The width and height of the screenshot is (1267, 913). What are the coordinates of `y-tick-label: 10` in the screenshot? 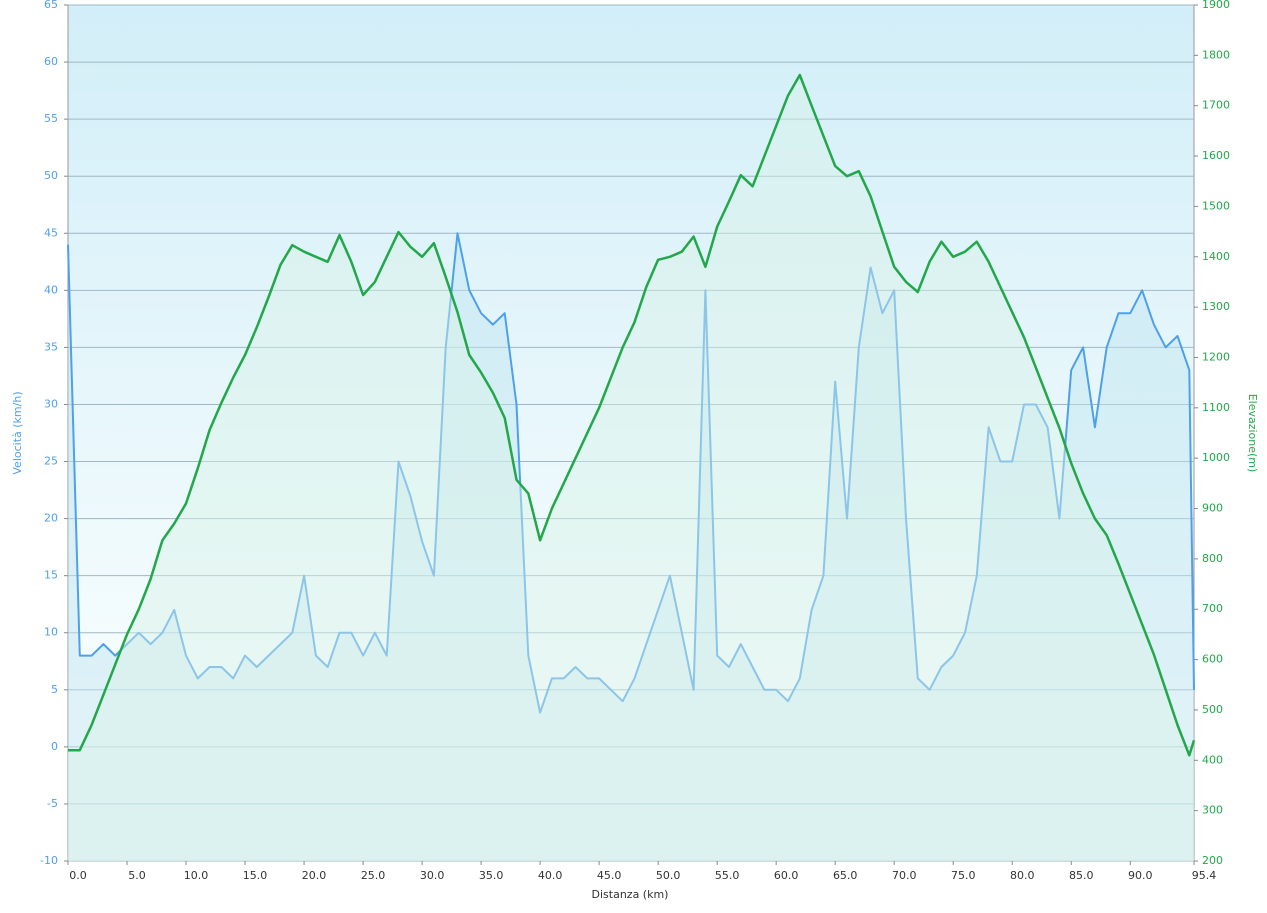 It's located at (51, 632).